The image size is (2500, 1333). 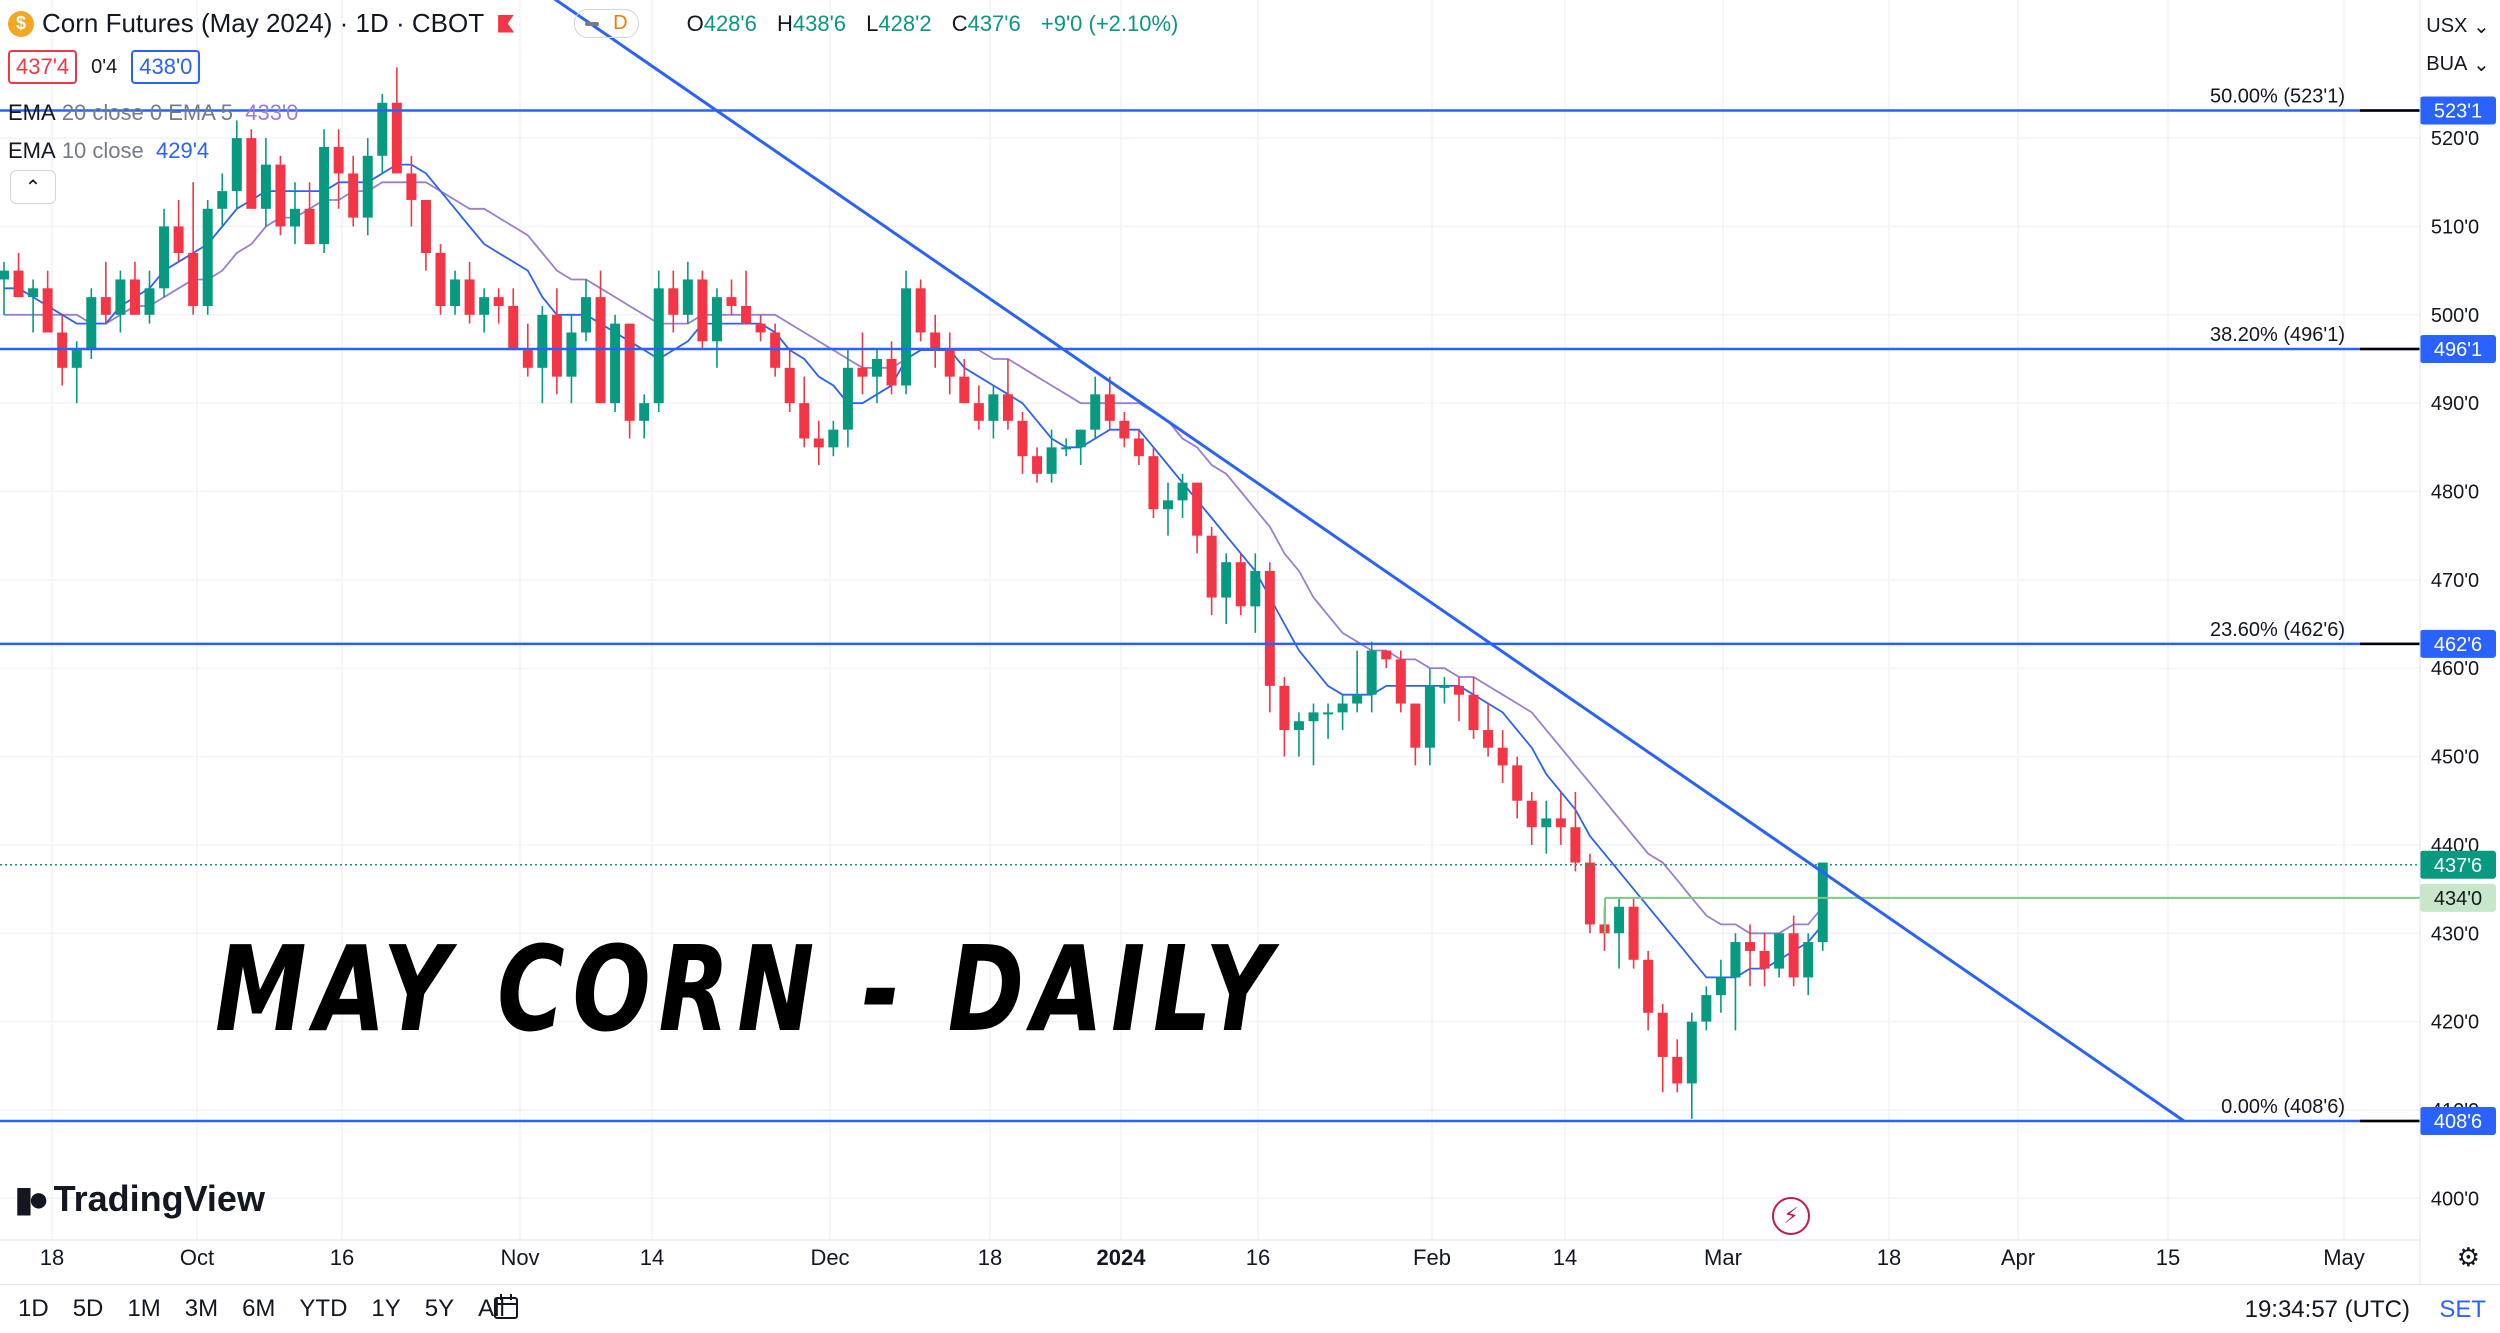 I want to click on x-tick-label: 14, so click(x=1565, y=1257).